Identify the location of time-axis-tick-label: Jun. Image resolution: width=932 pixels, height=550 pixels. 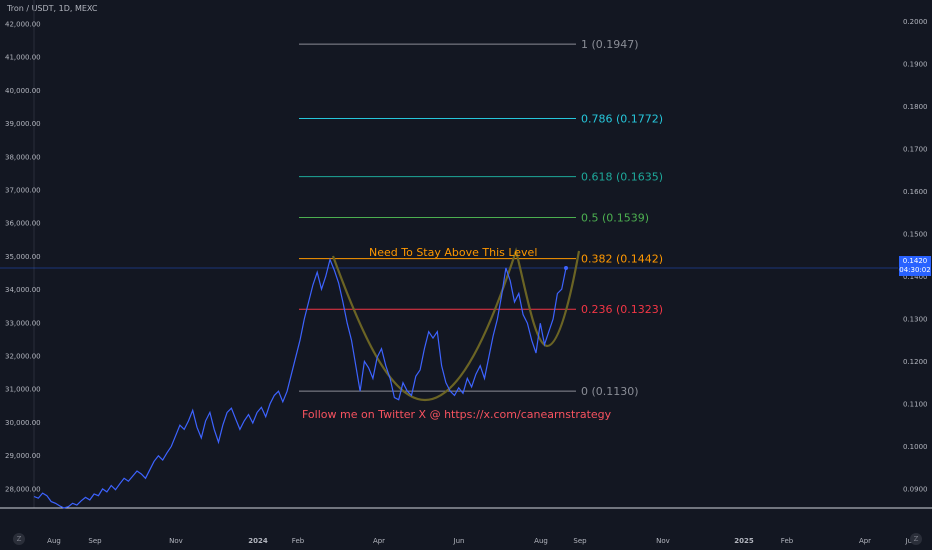
(459, 541).